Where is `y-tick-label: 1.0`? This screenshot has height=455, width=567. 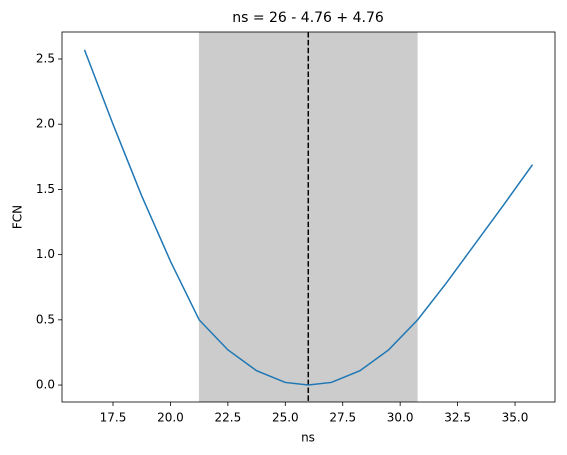
y-tick-label: 1.0 is located at coordinates (45, 254).